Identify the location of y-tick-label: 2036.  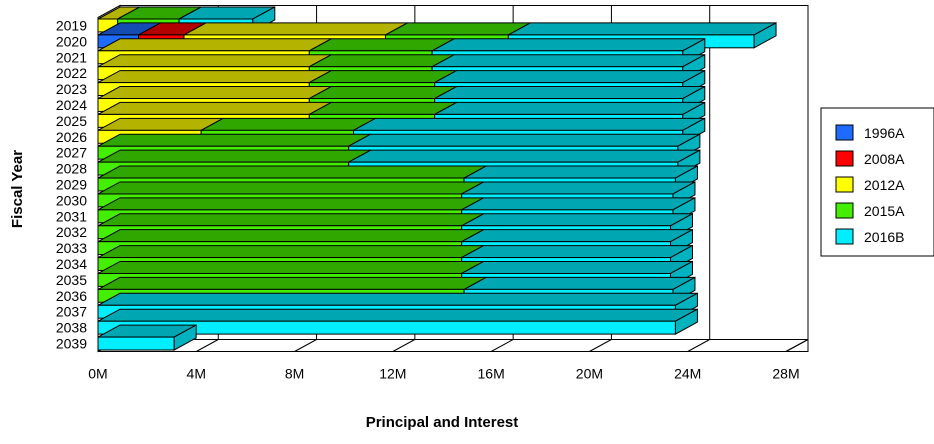
(71, 296).